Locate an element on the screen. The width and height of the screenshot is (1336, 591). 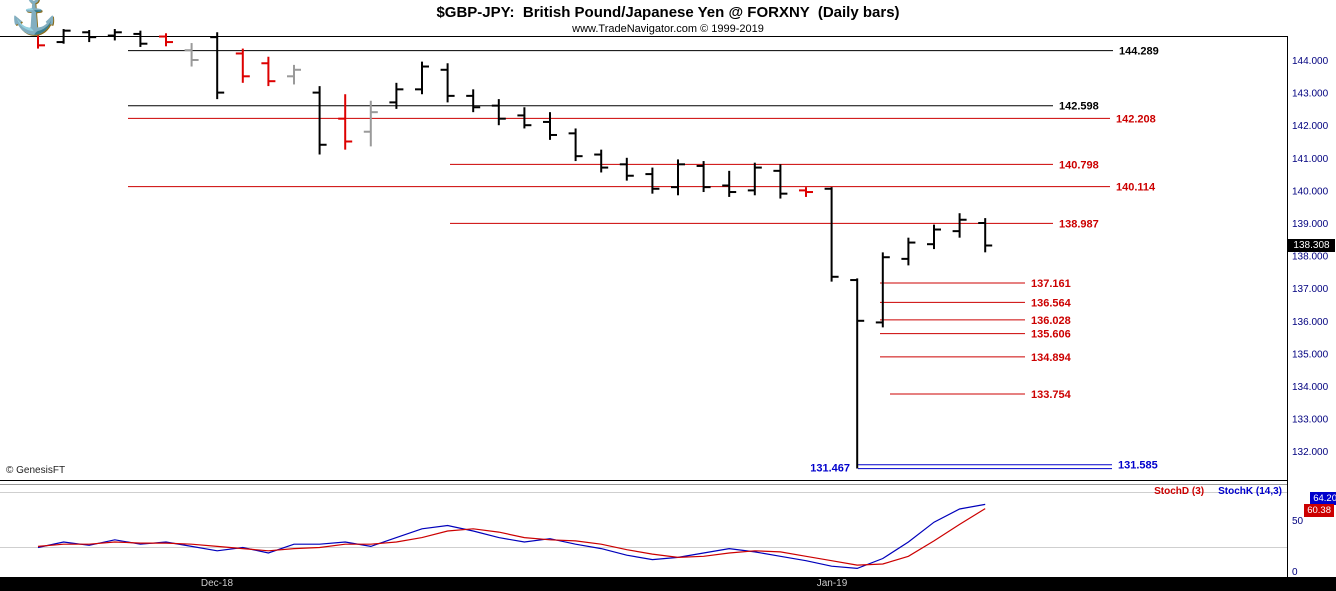
price-axis-tick-label: 139.000 is located at coordinates (1310, 224).